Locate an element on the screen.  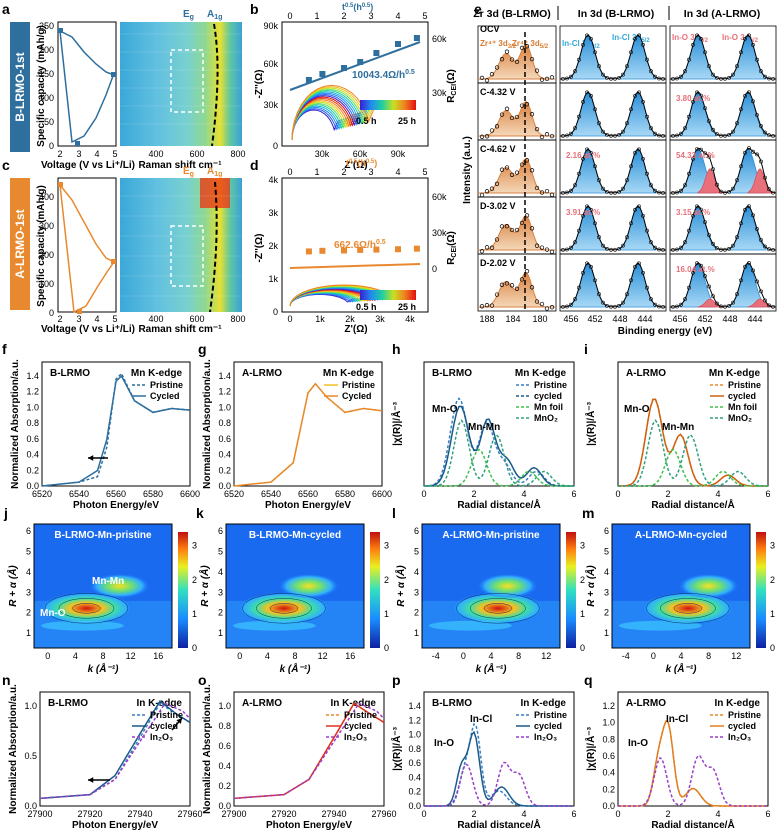
tick: 2k is located at coordinates (350, 319).